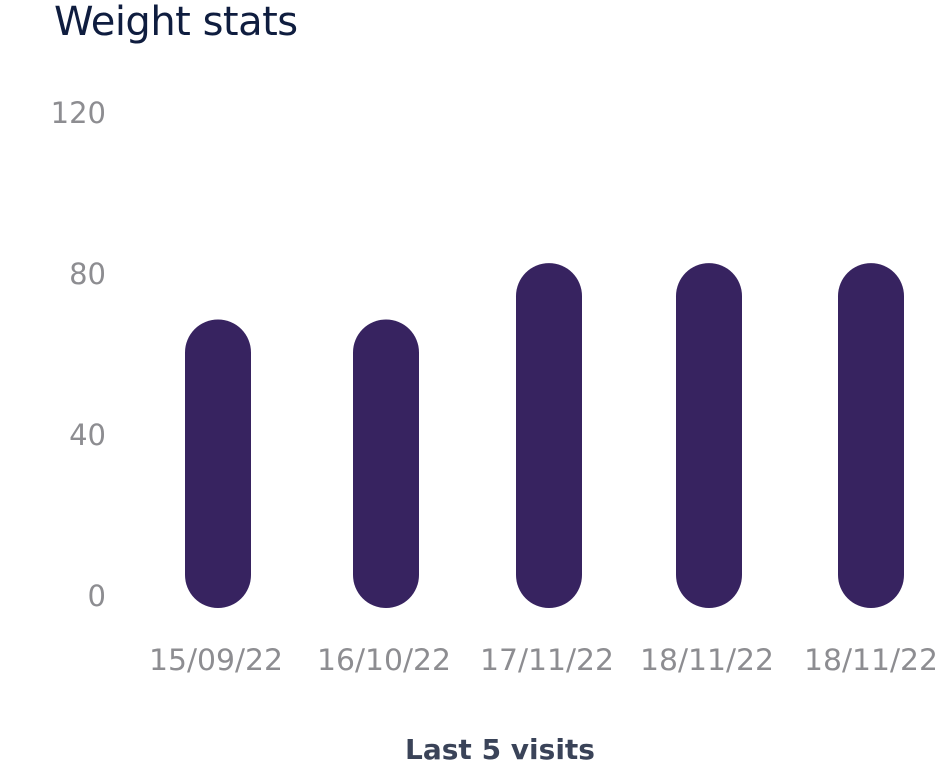  Describe the element at coordinates (216, 660) in the screenshot. I see `x-tick-label: 15/09/22` at that location.